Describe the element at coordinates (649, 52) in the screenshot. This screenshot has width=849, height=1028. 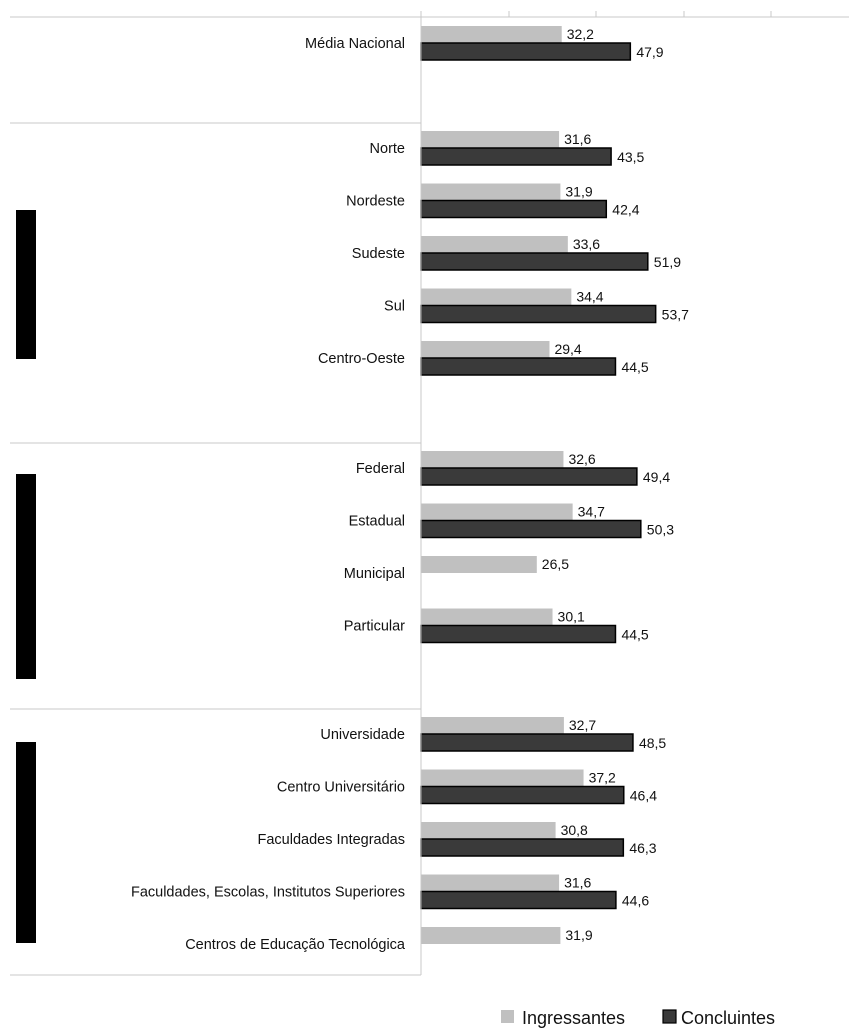
I see `value-label-concluintes: 47,9` at that location.